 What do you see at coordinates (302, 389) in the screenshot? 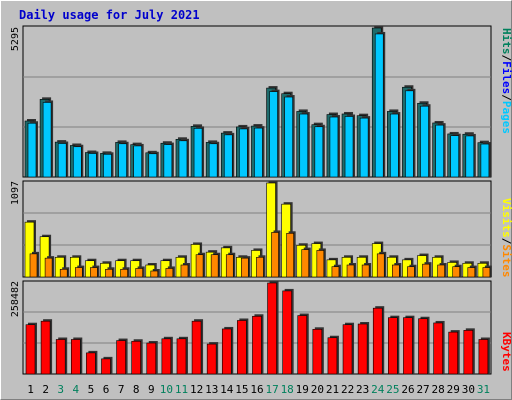
I see `x-tick-label: 19` at bounding box center [302, 389].